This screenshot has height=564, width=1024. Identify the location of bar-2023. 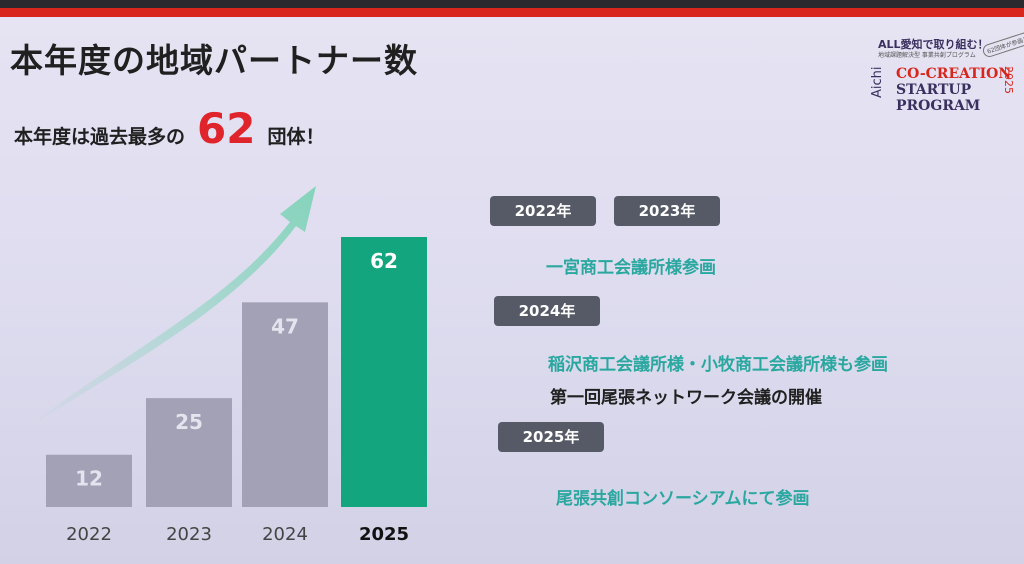
(189, 452).